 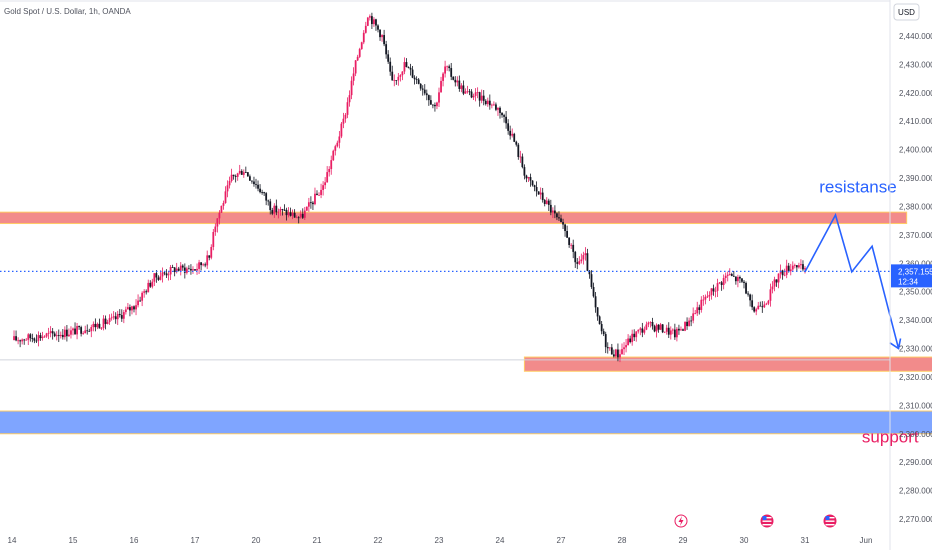 I want to click on price-tick-label: 2,350.000, so click(x=915, y=292).